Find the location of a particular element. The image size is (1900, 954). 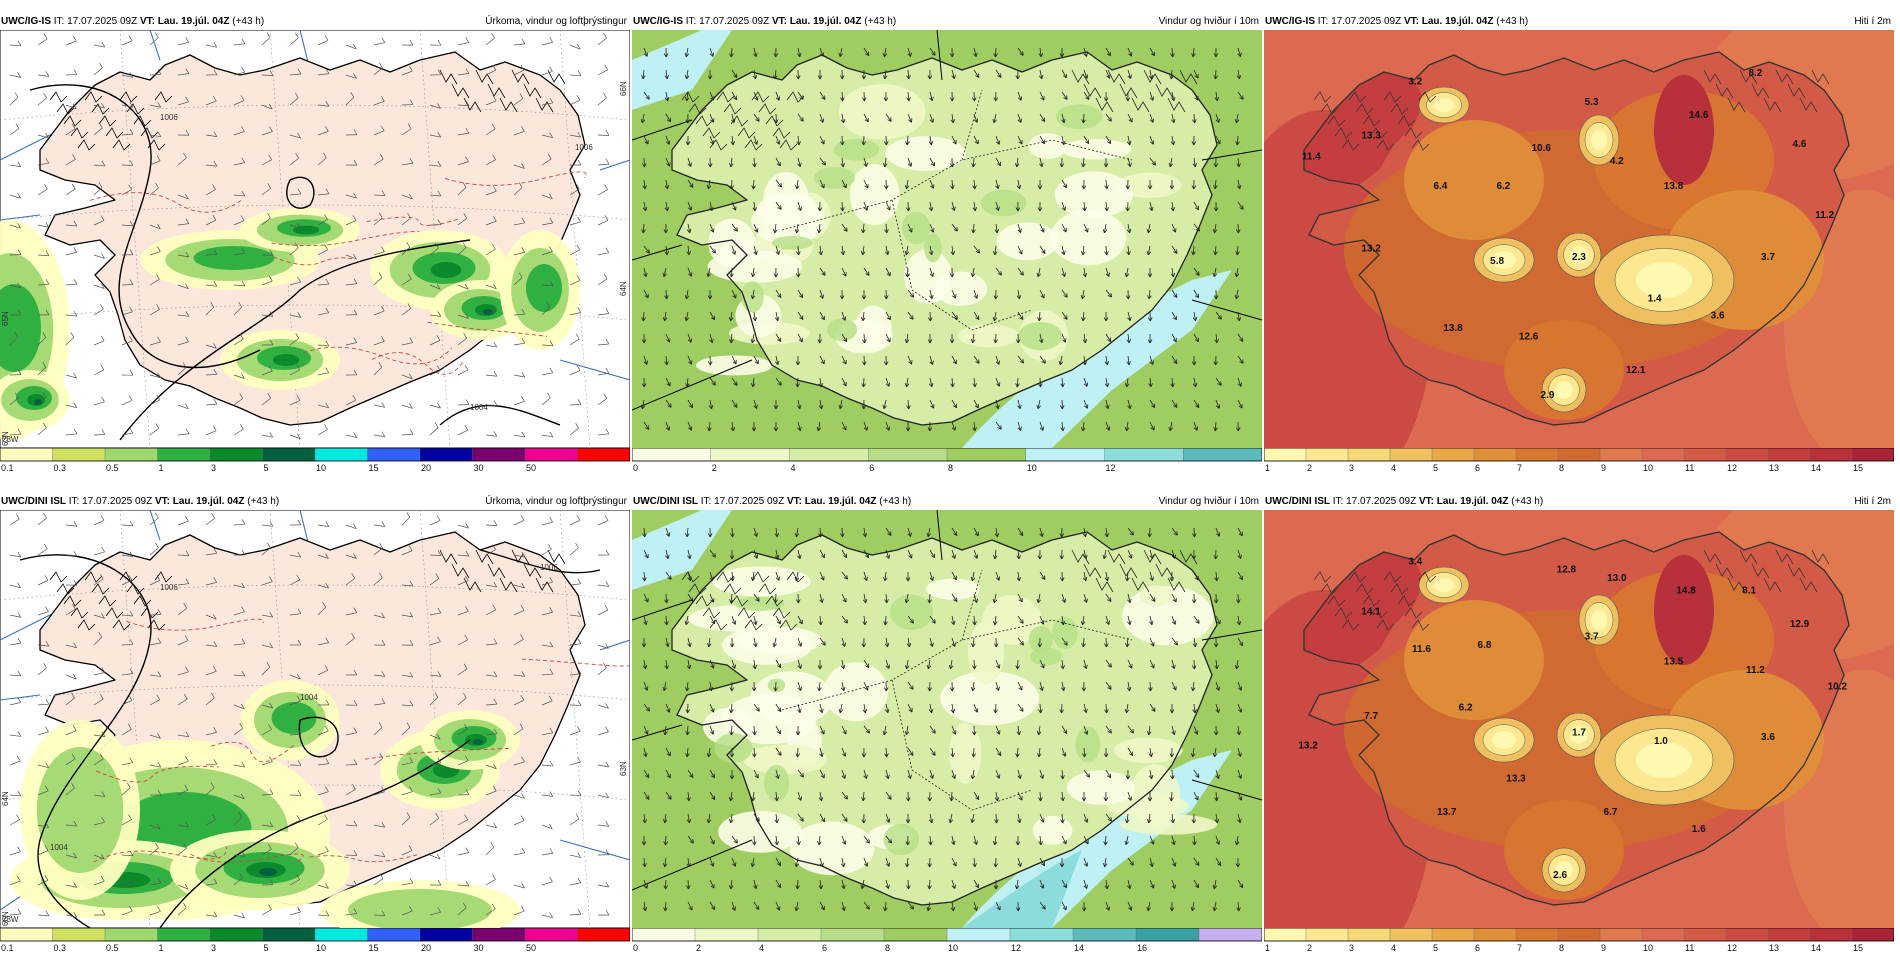

temperature-value: 8.1 is located at coordinates (1749, 591).